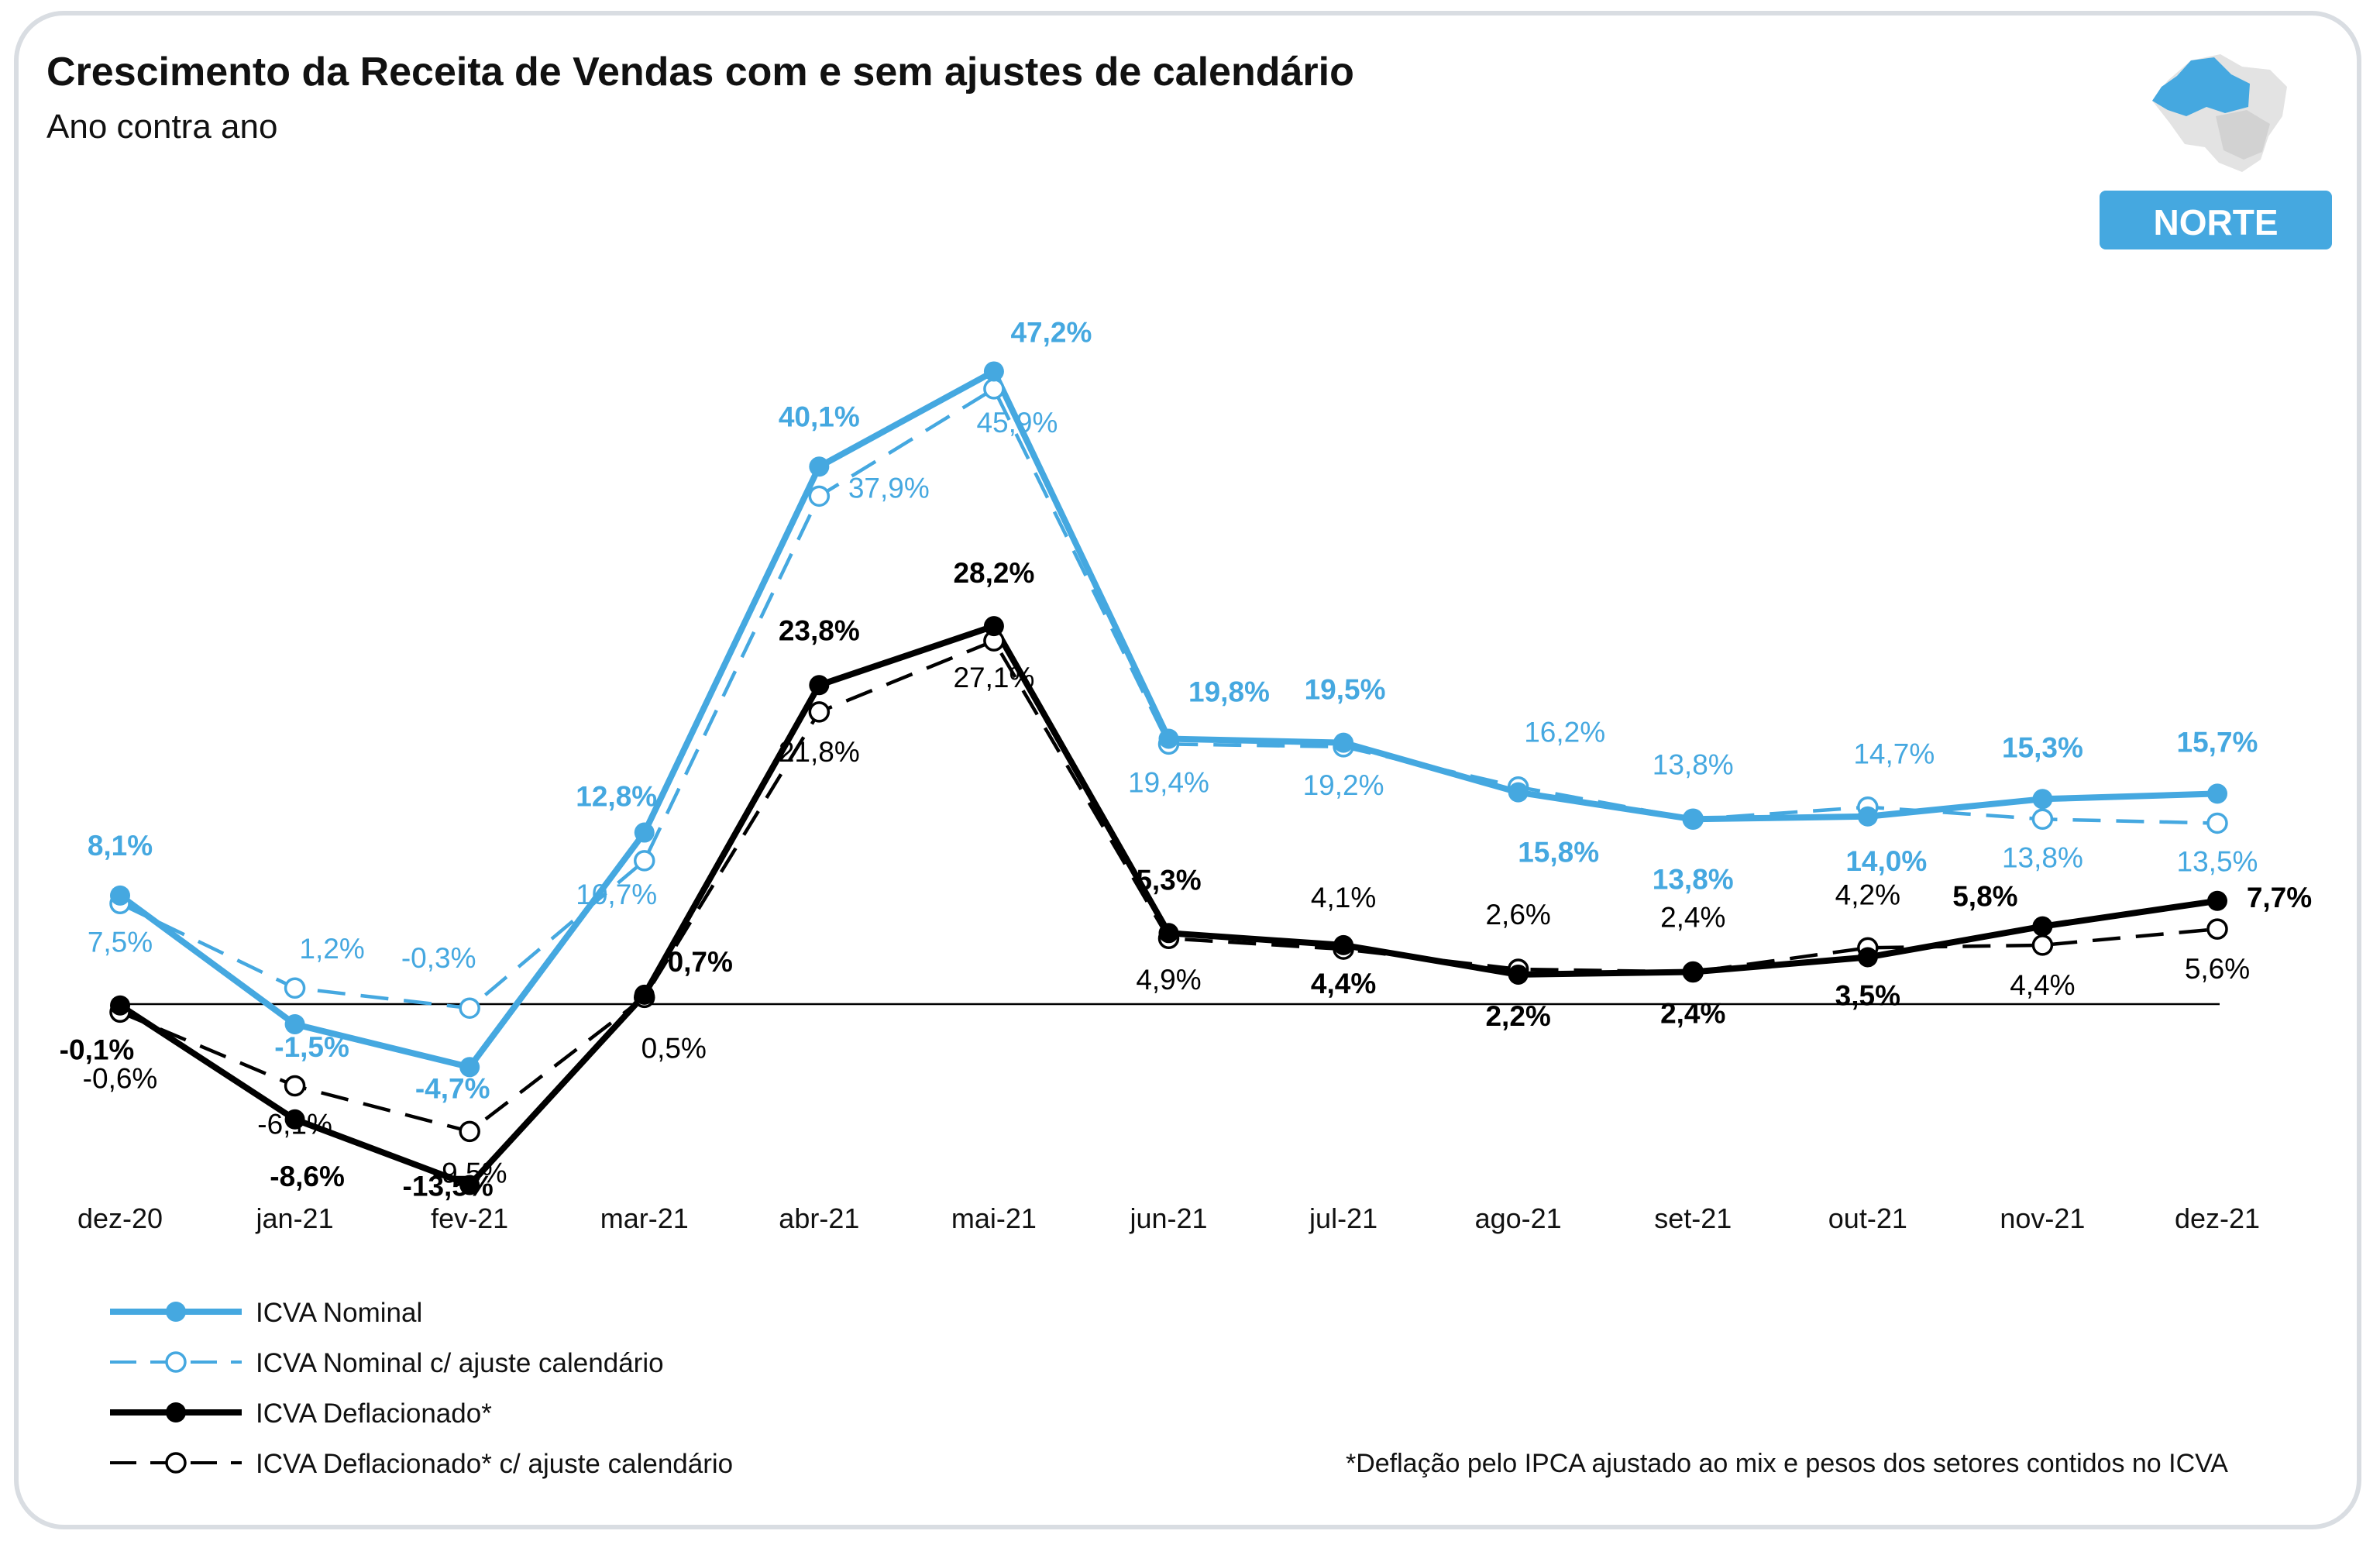 The width and height of the screenshot is (2380, 1548). What do you see at coordinates (2279, 897) in the screenshot?
I see `data-label-icva-deflacionado-dez-21: 7,7%` at bounding box center [2279, 897].